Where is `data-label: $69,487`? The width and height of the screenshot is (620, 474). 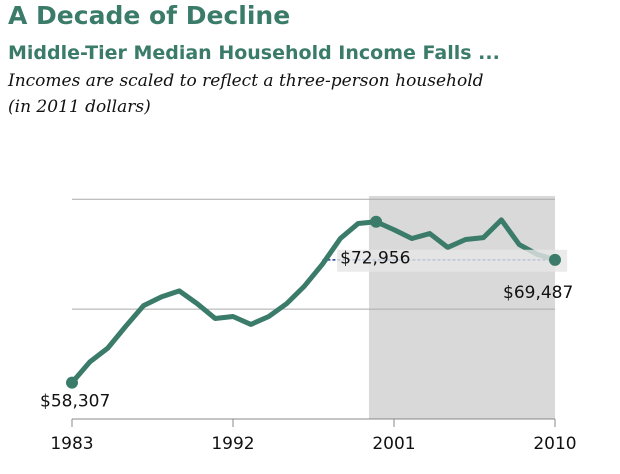
data-label: $69,487 is located at coordinates (538, 293).